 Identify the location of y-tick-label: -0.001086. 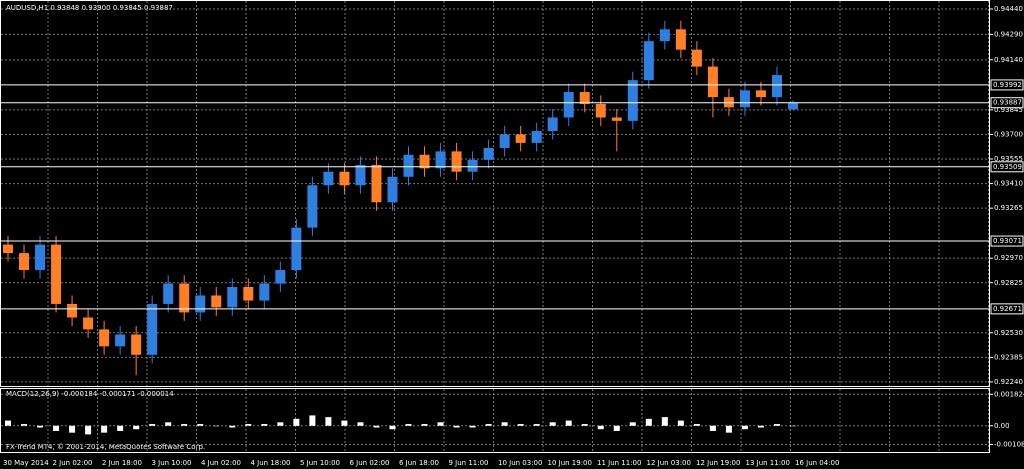
(1009, 445).